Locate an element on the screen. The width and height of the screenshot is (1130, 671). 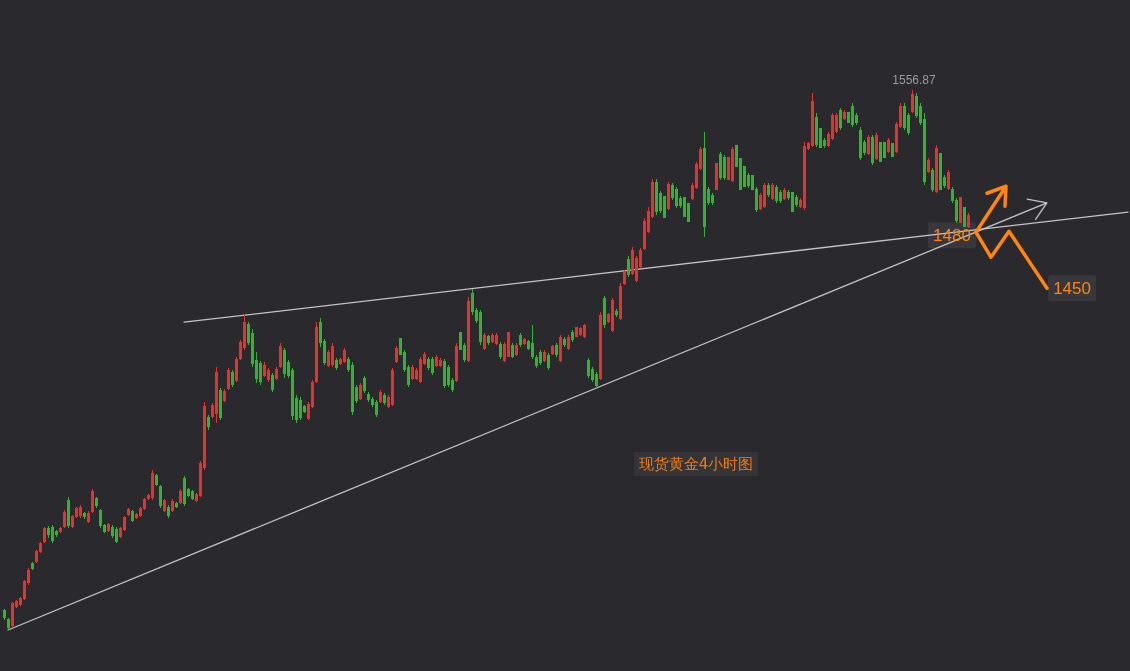
annotation: 1556.87 is located at coordinates (914, 80).